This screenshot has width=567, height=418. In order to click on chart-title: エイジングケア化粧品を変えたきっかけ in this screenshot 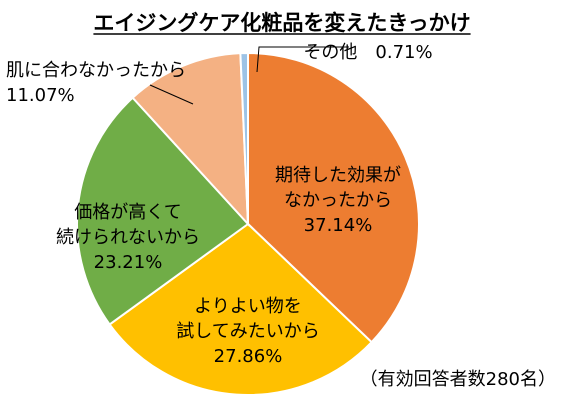, I will do `click(281, 23)`.